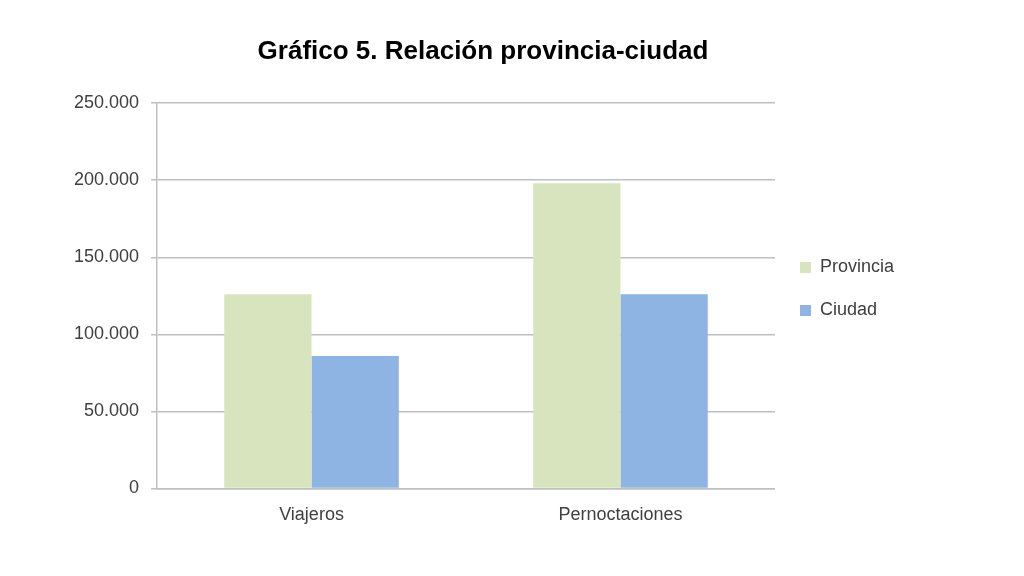 The image size is (1024, 576). What do you see at coordinates (848, 309) in the screenshot?
I see `legend-label: Ciudad` at bounding box center [848, 309].